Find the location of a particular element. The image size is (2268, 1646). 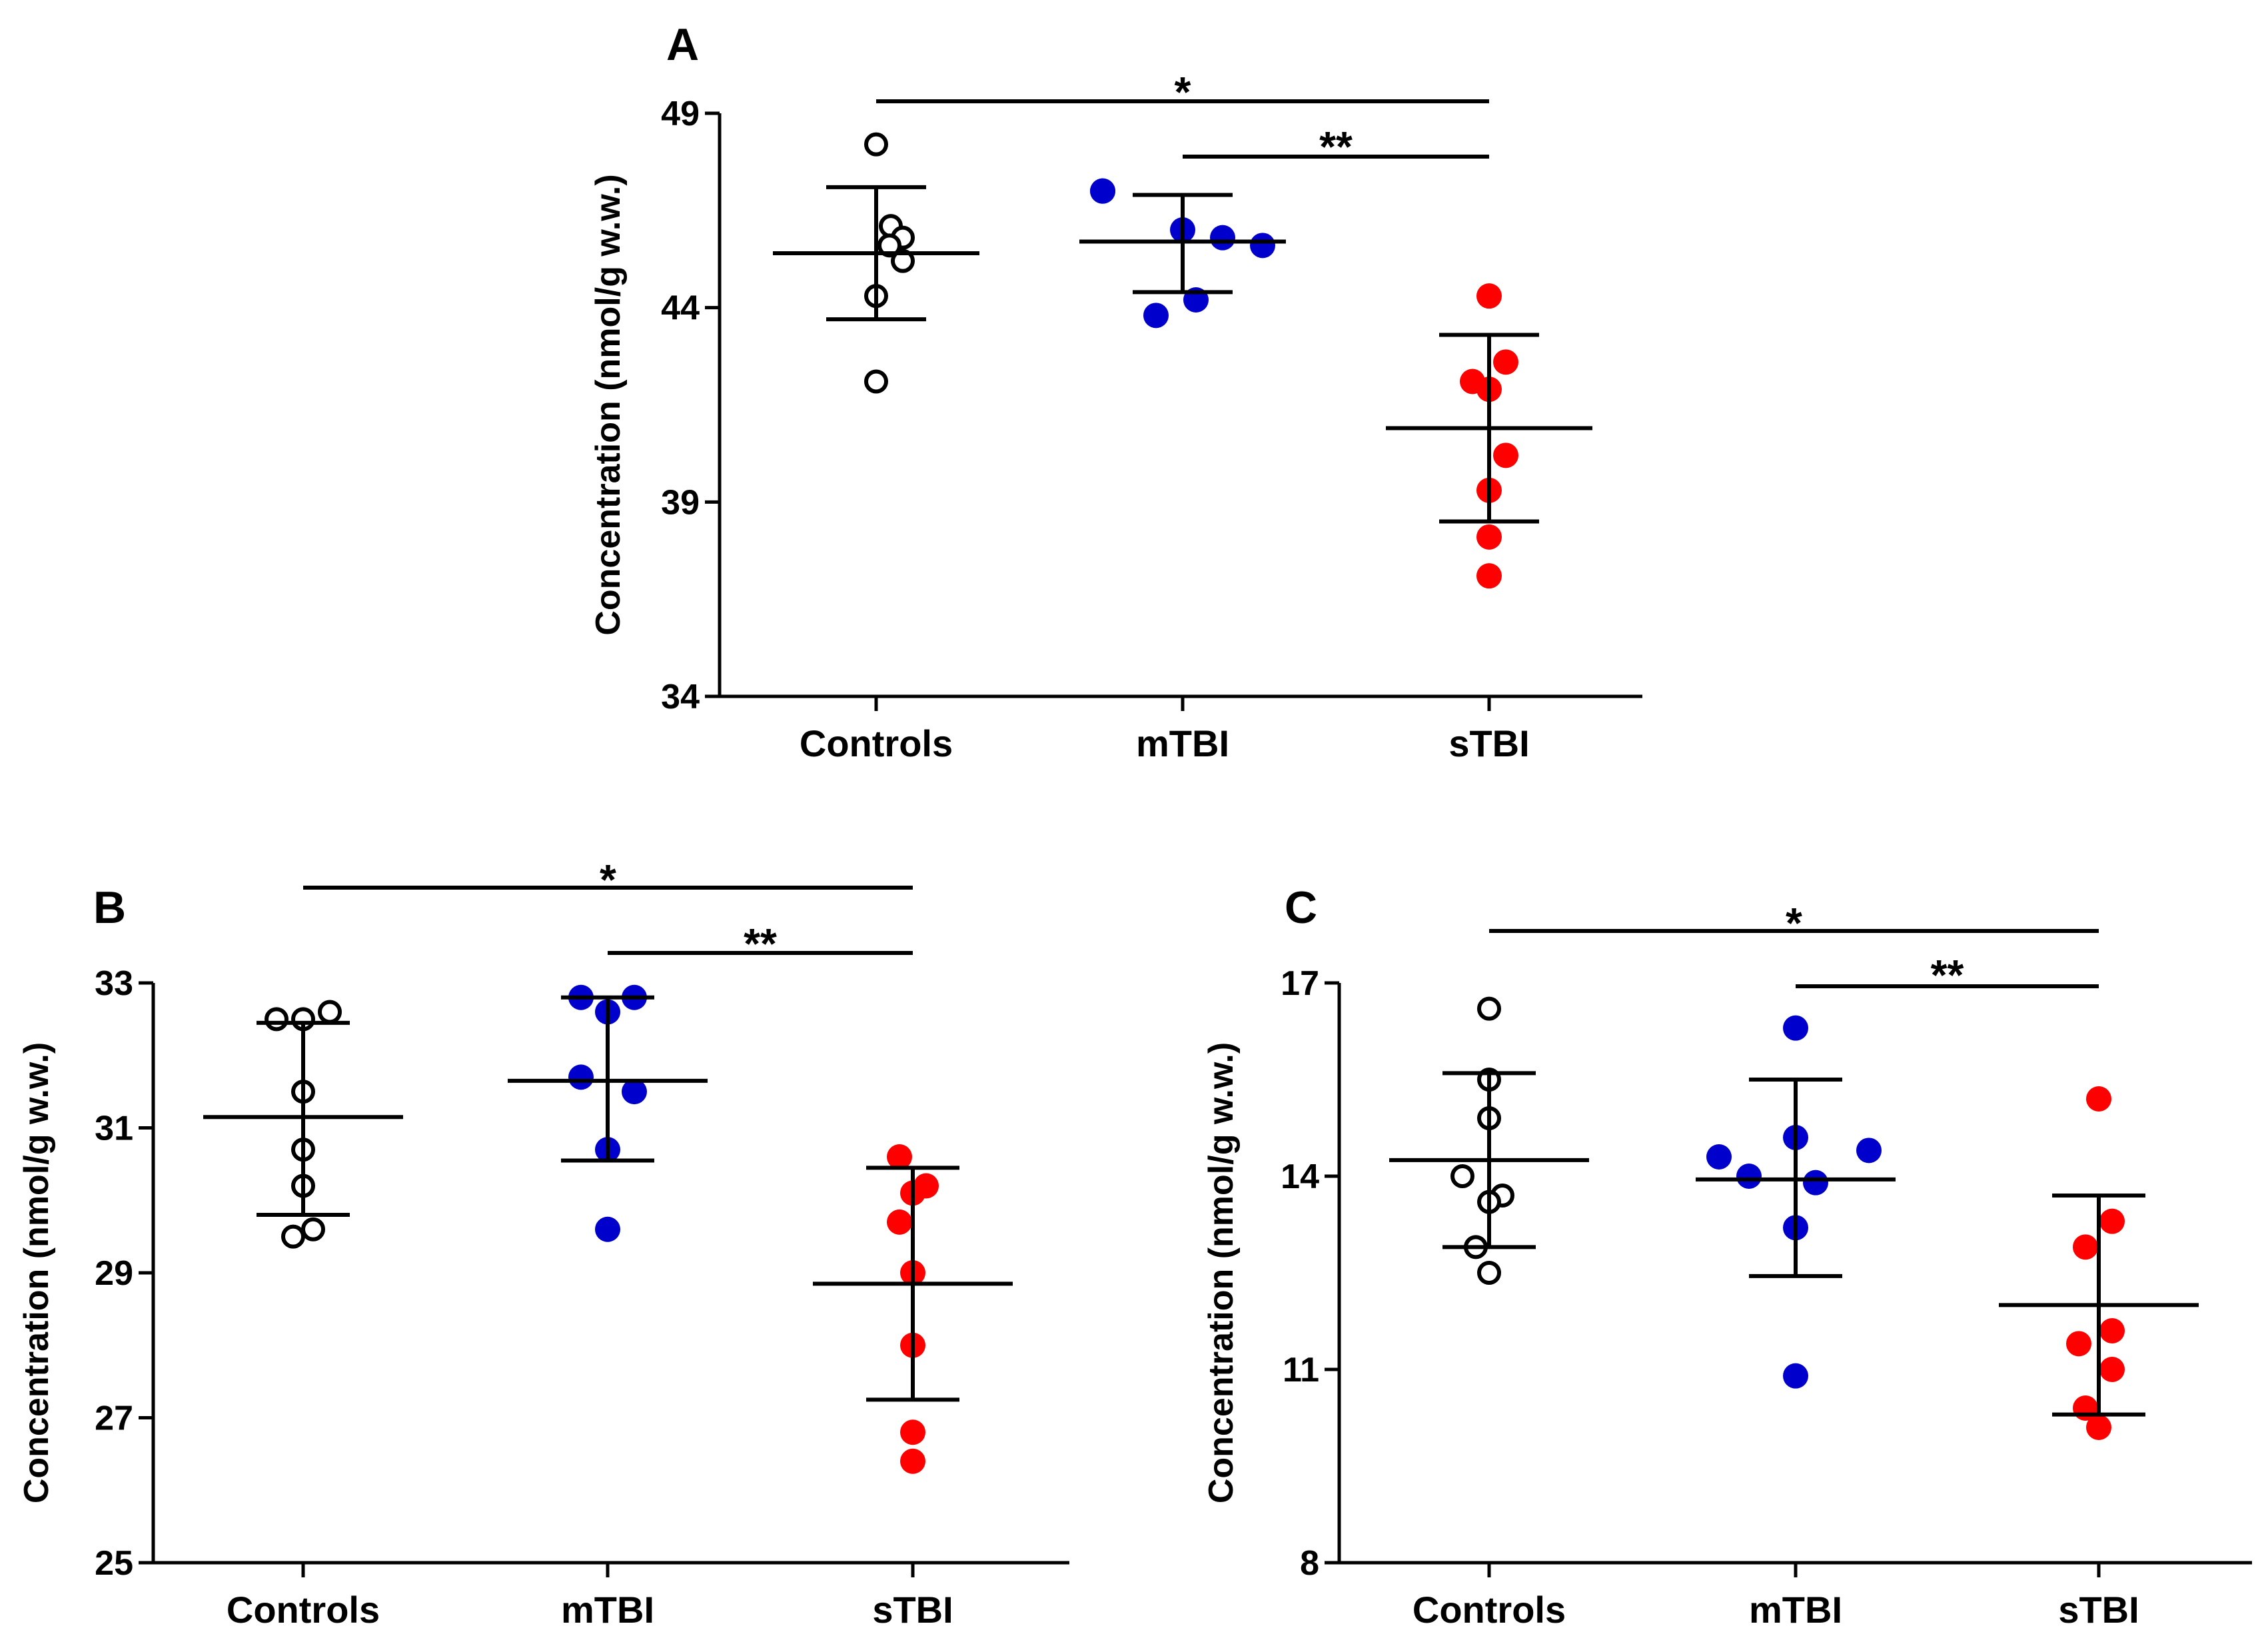

y-tick-label: 31 is located at coordinates (114, 1129).